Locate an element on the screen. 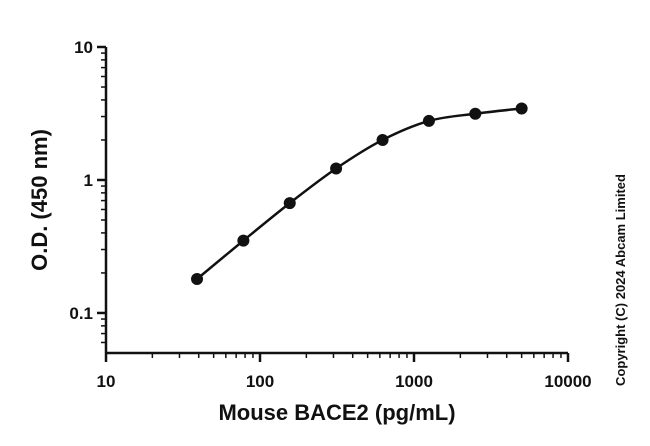 This screenshot has width=650, height=446. x-ticks is located at coordinates (337, 357).